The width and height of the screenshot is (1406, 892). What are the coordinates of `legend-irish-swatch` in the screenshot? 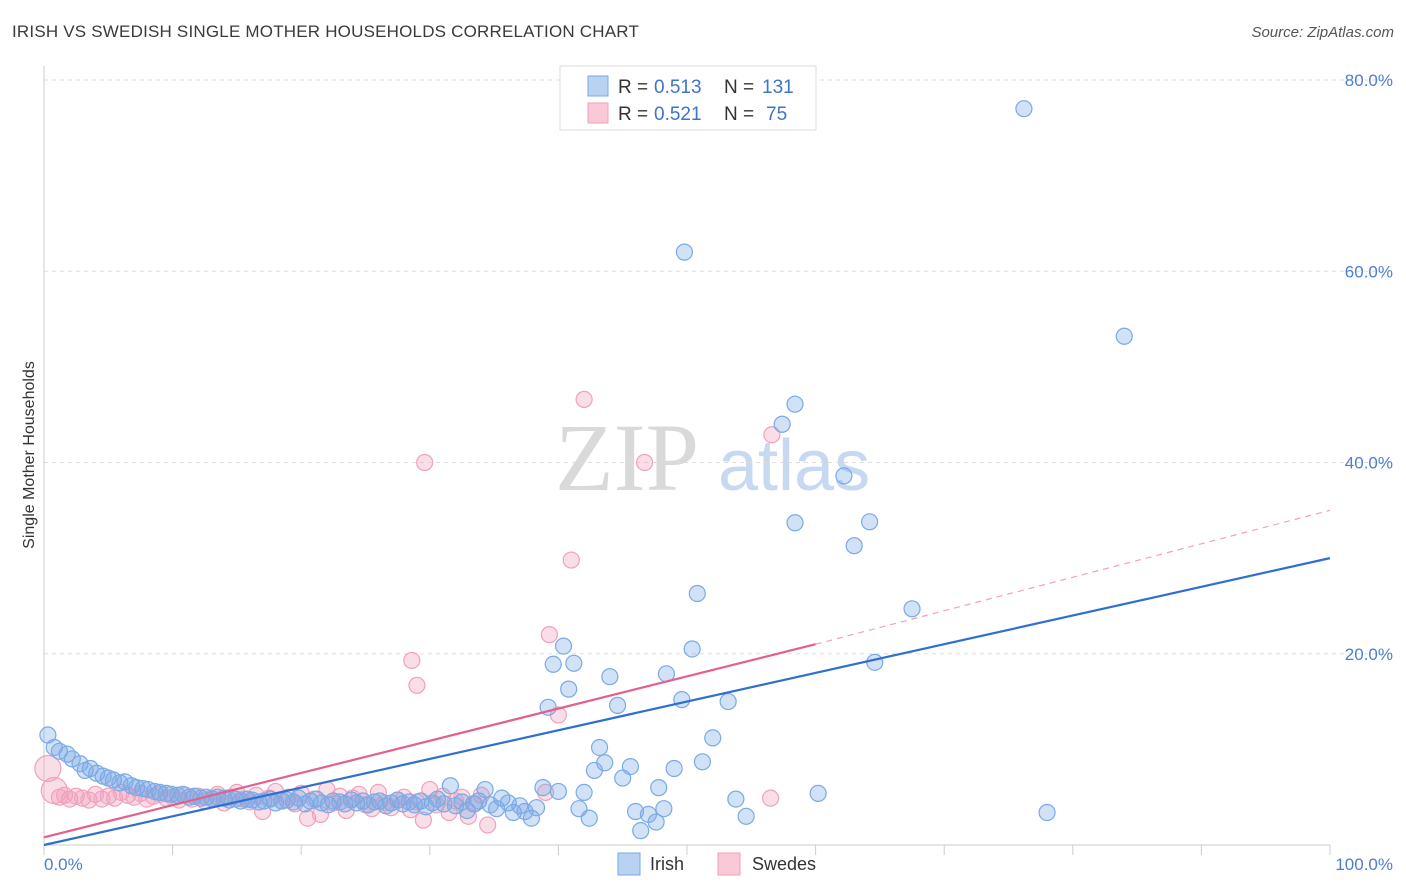 It's located at (598, 86).